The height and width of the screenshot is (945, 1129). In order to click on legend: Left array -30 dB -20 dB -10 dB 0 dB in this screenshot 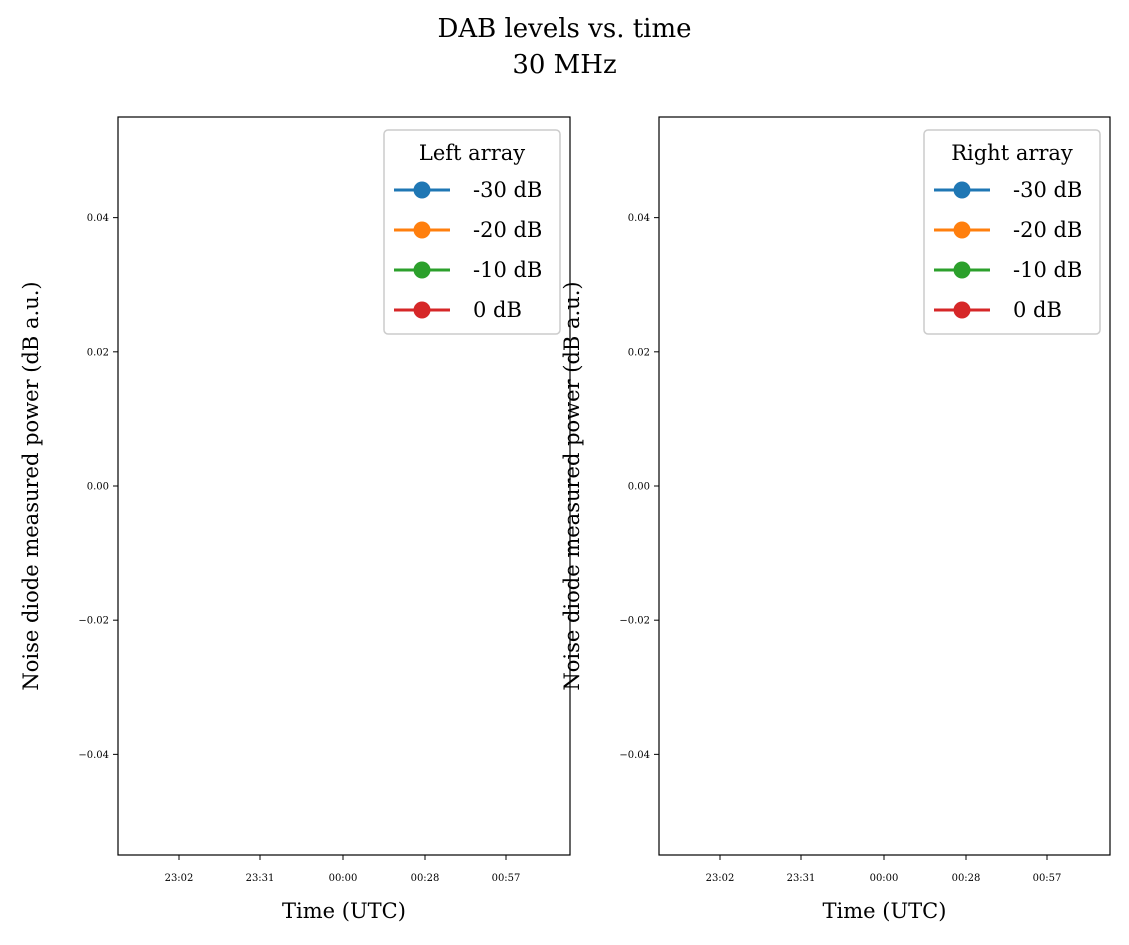, I will do `click(472, 232)`.